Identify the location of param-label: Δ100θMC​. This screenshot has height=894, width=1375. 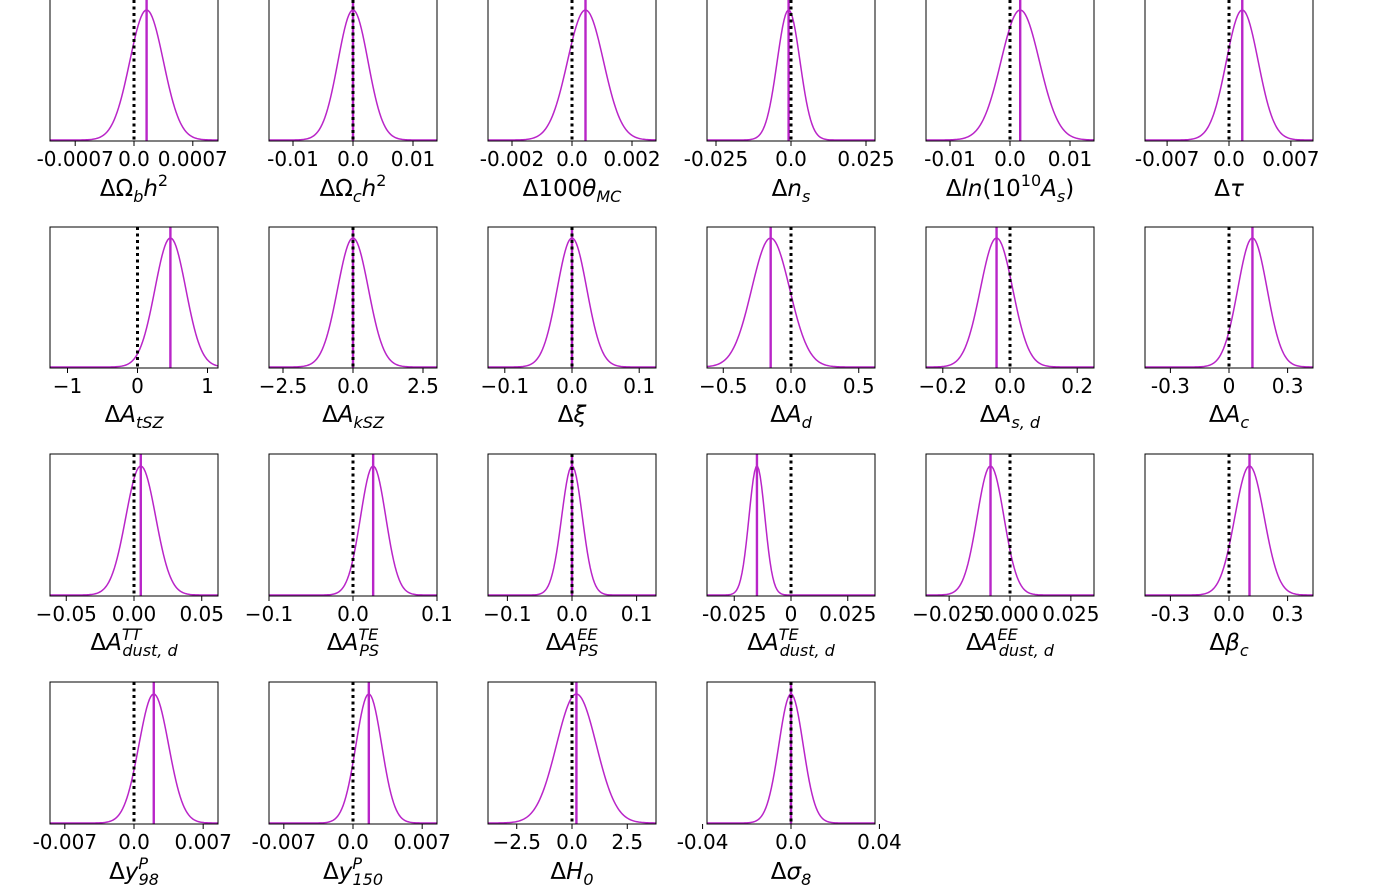
(573, 191).